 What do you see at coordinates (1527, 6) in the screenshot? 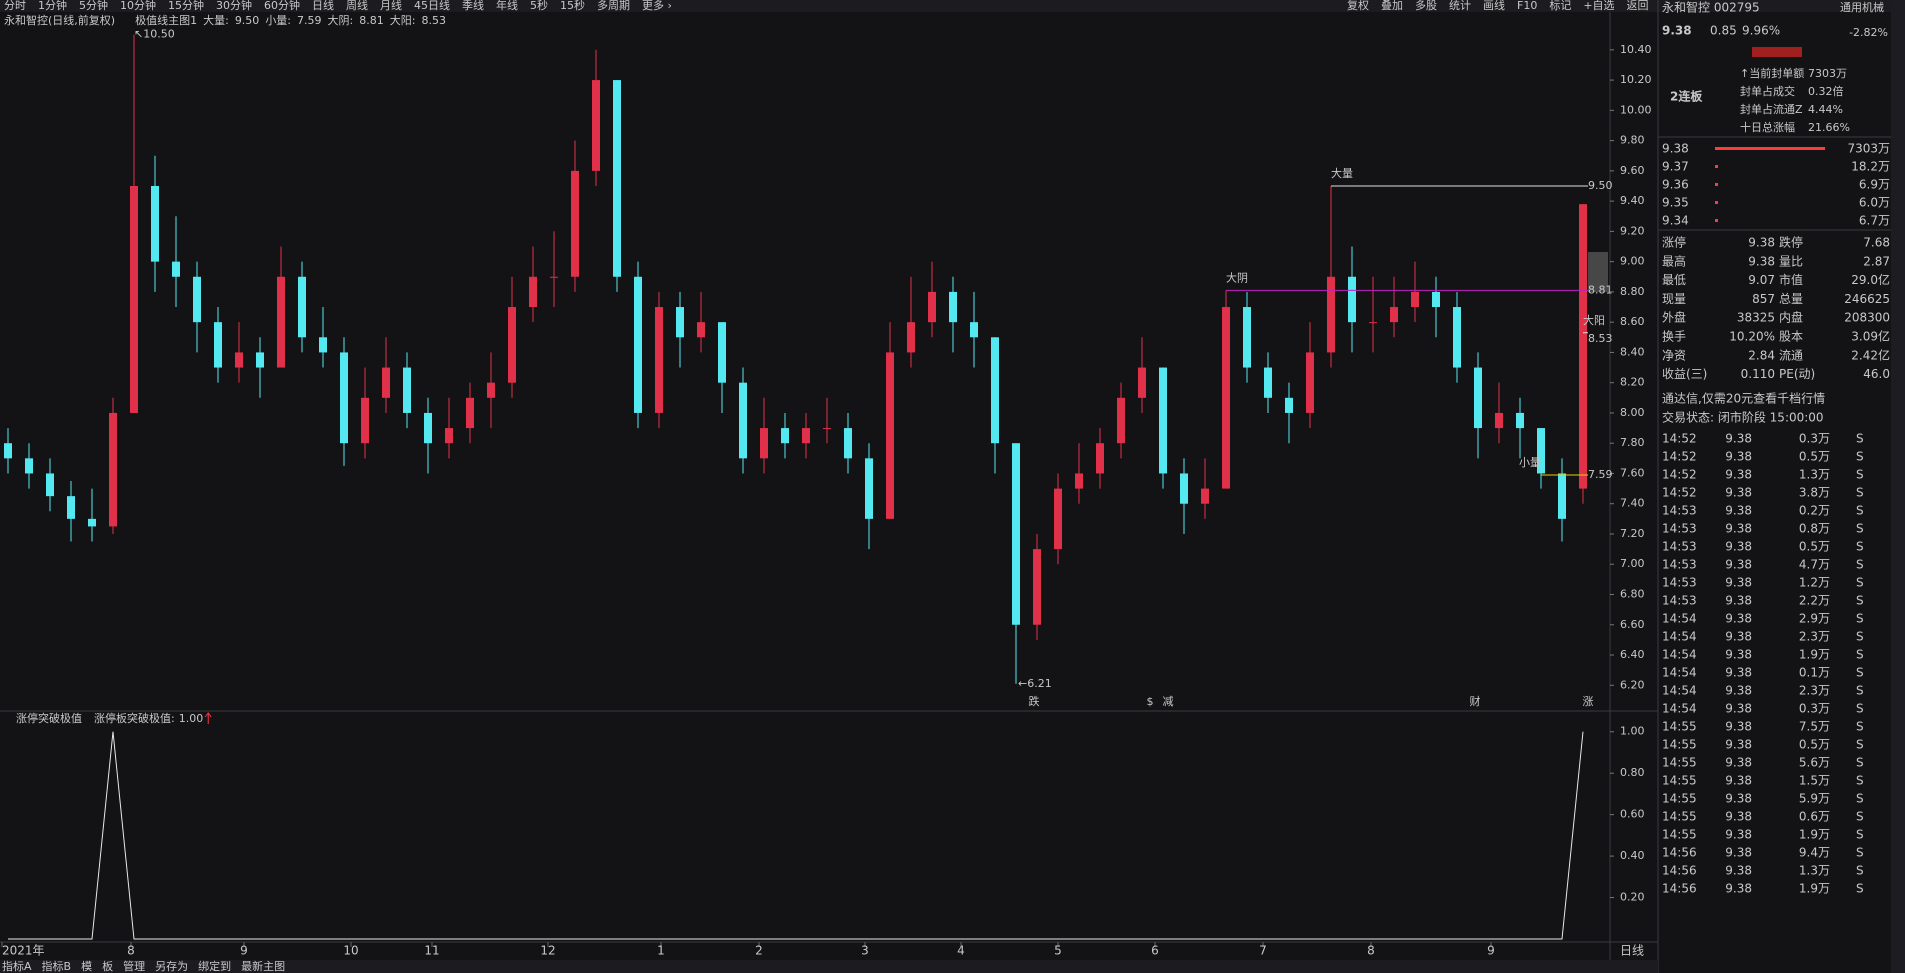
I see `tool-button: F10` at bounding box center [1527, 6].